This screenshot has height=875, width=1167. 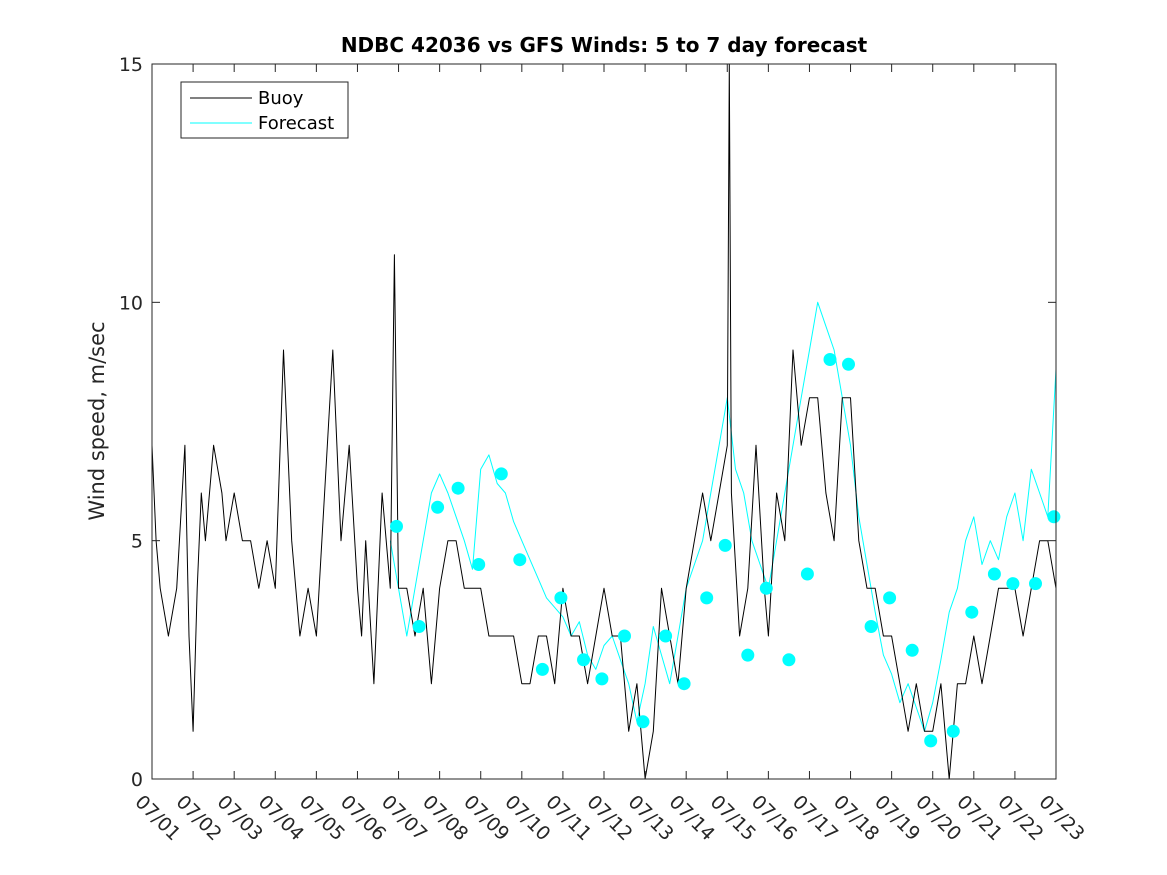 What do you see at coordinates (137, 780) in the screenshot?
I see `y-tick-label: 0` at bounding box center [137, 780].